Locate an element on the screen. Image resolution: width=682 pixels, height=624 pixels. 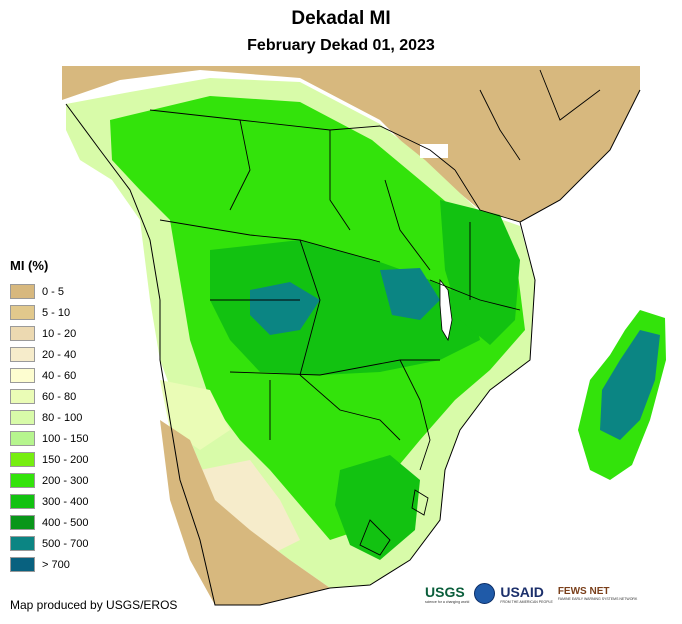
usgs-logo-tagline: science for a changing world is located at coordinates (447, 601).